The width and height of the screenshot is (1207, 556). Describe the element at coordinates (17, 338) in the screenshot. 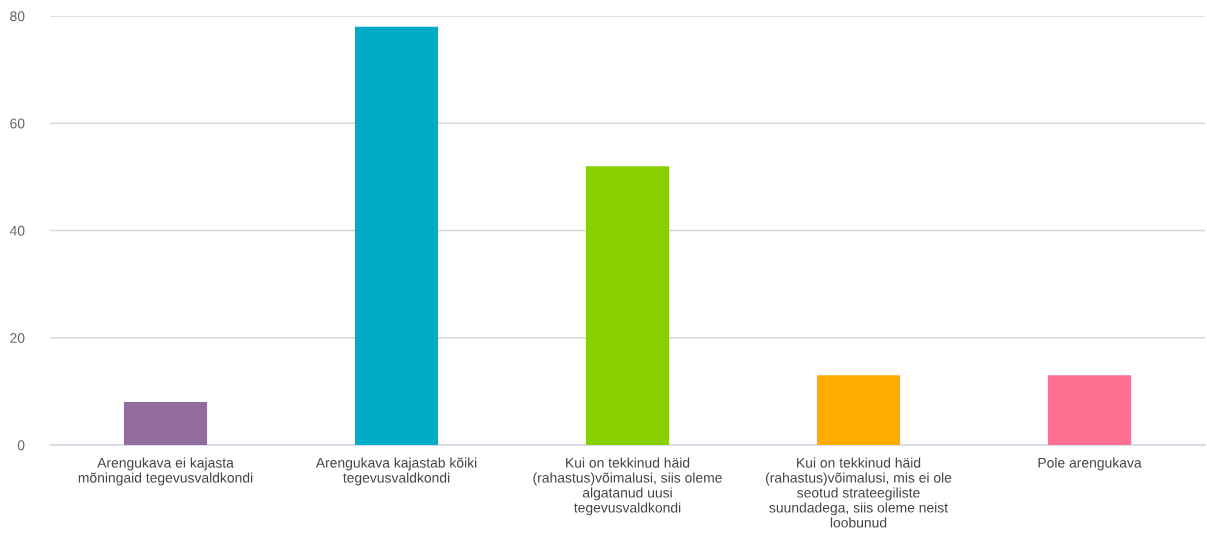

I see `y-tick-label: 20` at that location.